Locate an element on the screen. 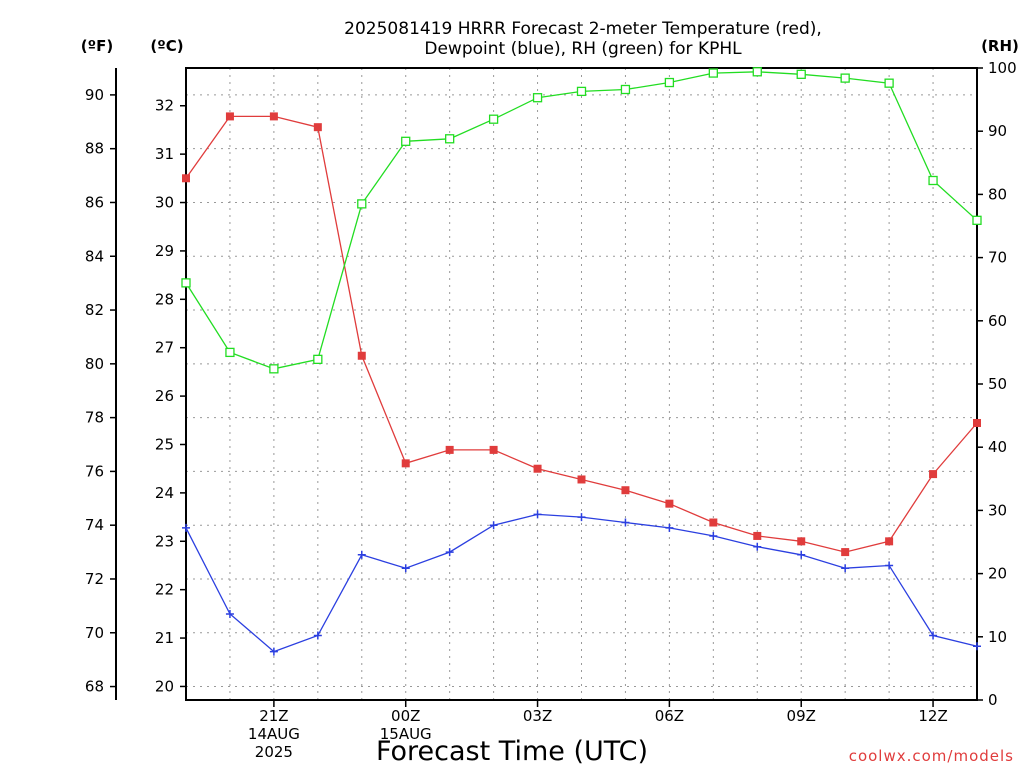  celsius-tick-label: 20 is located at coordinates (164, 686).